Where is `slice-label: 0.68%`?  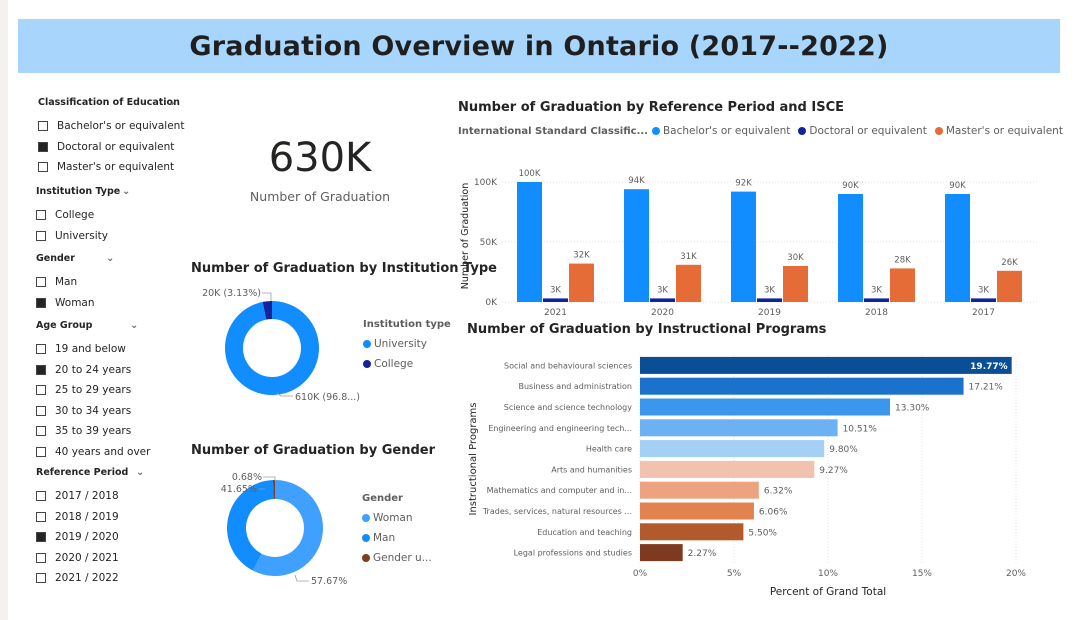
slice-label: 0.68% is located at coordinates (247, 477).